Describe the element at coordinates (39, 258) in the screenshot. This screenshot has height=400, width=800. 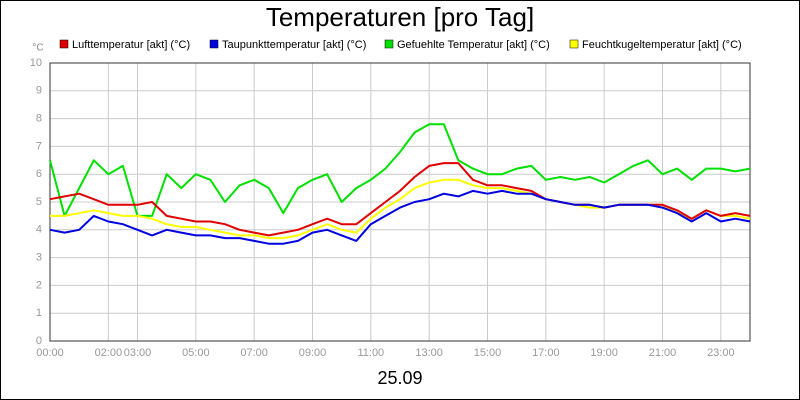
I see `y-tick-label: 3` at that location.